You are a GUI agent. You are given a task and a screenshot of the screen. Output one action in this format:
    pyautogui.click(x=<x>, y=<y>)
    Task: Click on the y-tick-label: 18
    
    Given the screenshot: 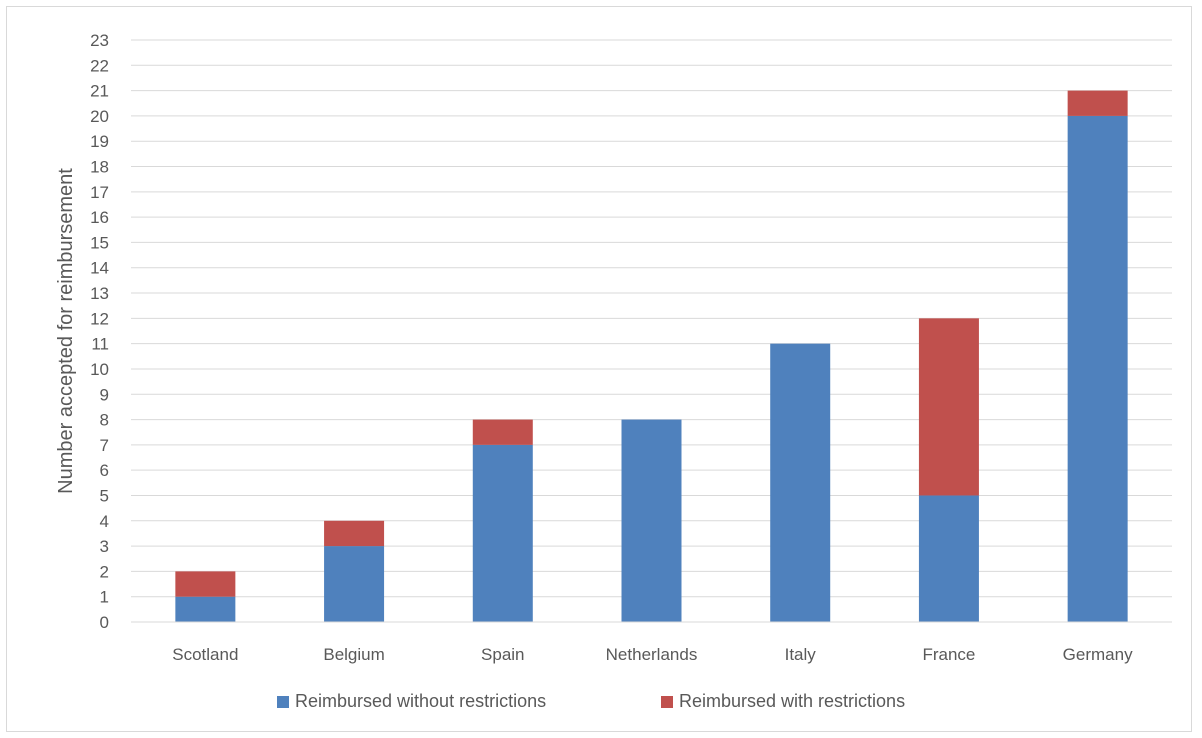 What is the action you would take?
    pyautogui.click(x=99, y=167)
    